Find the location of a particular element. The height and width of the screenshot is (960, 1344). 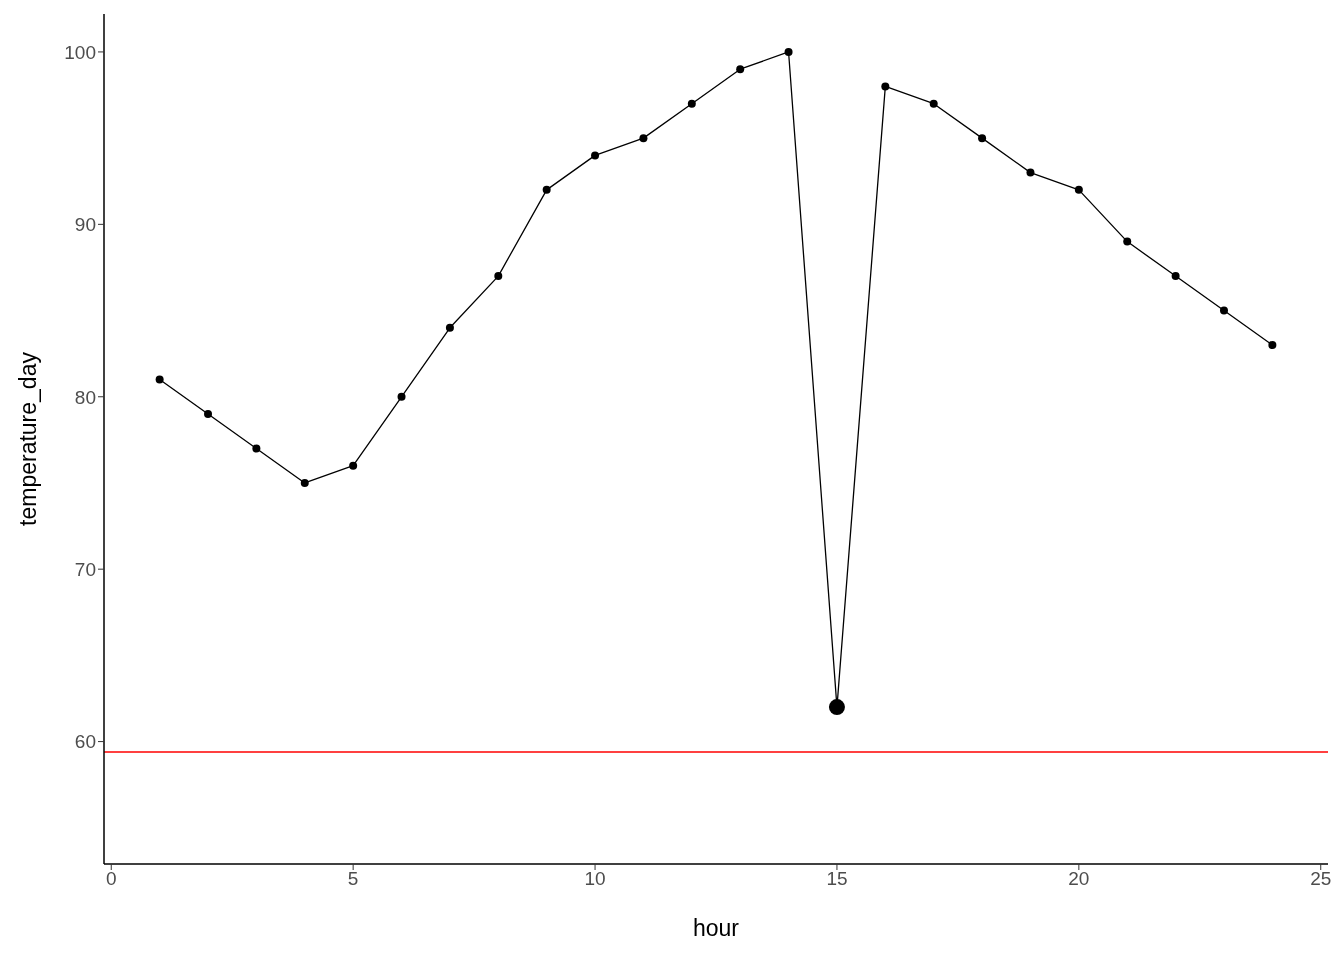

x-tick-label: 5 is located at coordinates (353, 879).